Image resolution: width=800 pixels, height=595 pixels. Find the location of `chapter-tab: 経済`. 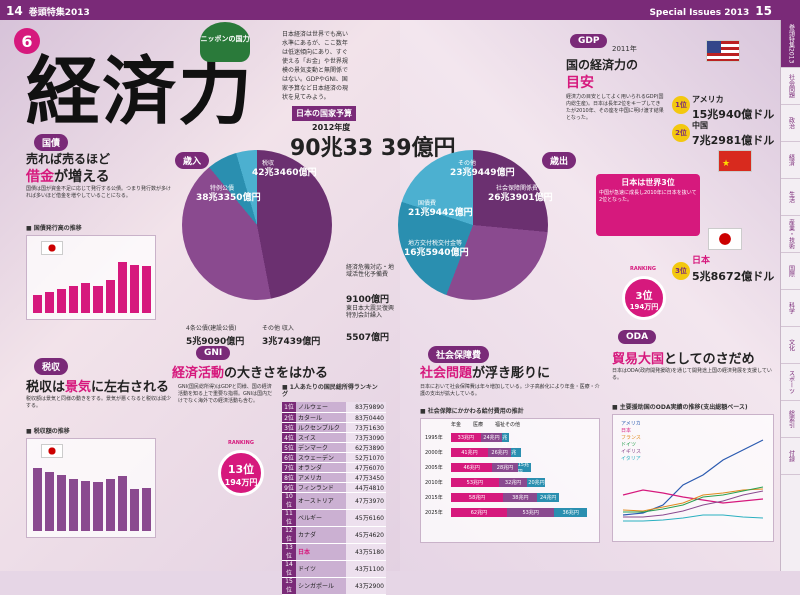

chapter-tab: 経済 is located at coordinates (790, 160).